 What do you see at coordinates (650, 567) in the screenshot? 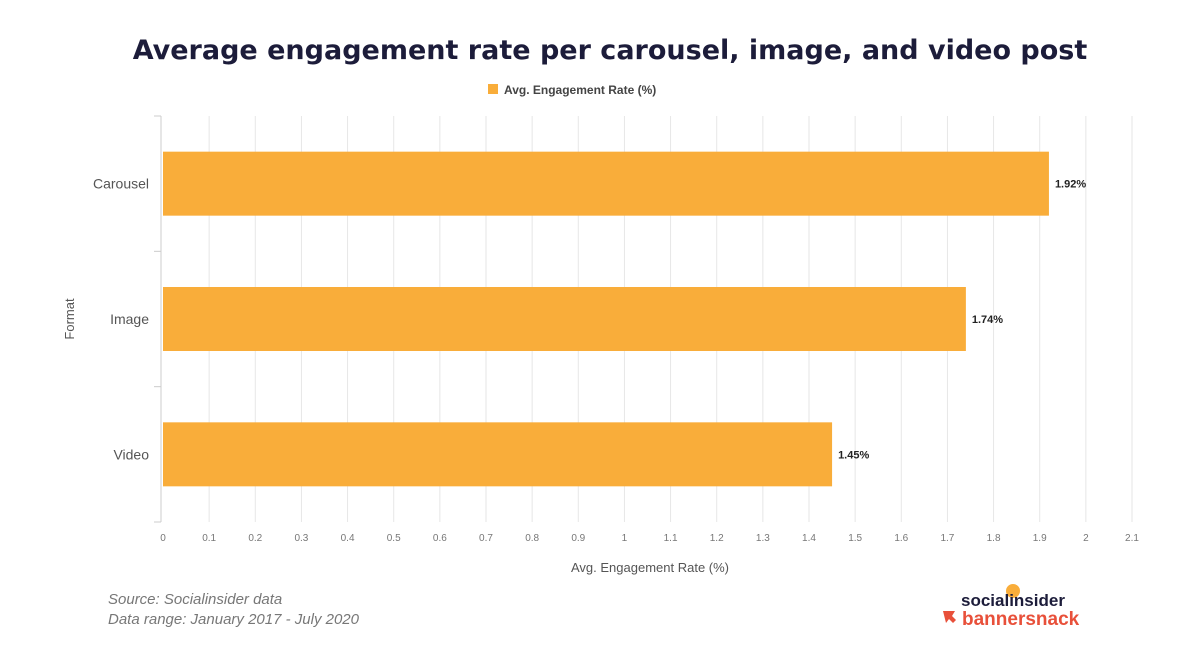
I see `x-axis-label: Avg. Engagement Rate (%)` at bounding box center [650, 567].